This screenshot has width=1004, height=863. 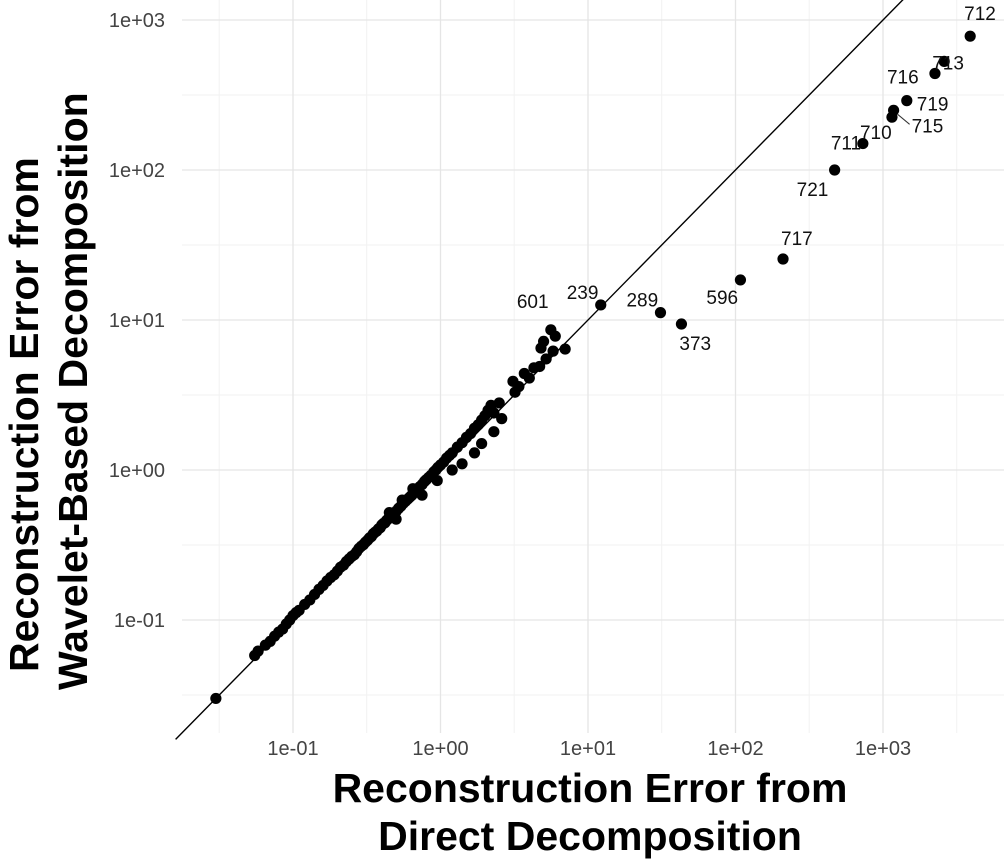 I want to click on y-tick-labels: 1e-01 1e+00 1e+01 1e+02 1e+03, so click(x=137, y=321).